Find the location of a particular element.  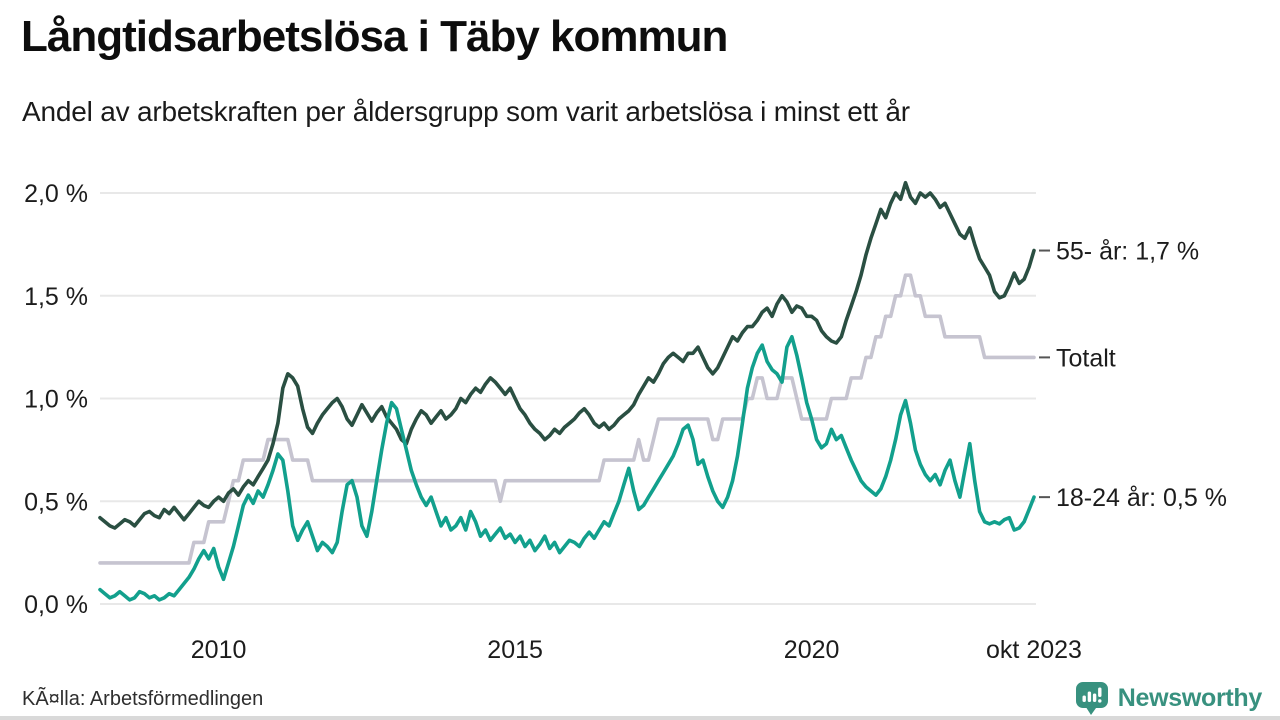

x-tick-label: okt 2023 is located at coordinates (1034, 650).